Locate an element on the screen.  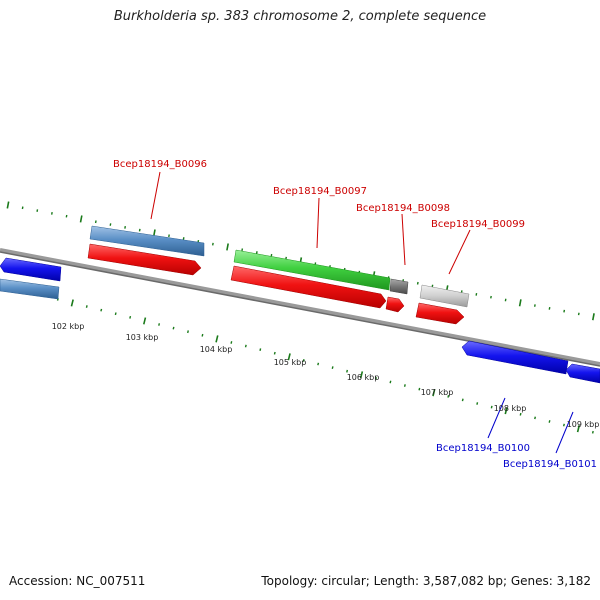
gene-left-blue-arrow is located at coordinates (31, 269).